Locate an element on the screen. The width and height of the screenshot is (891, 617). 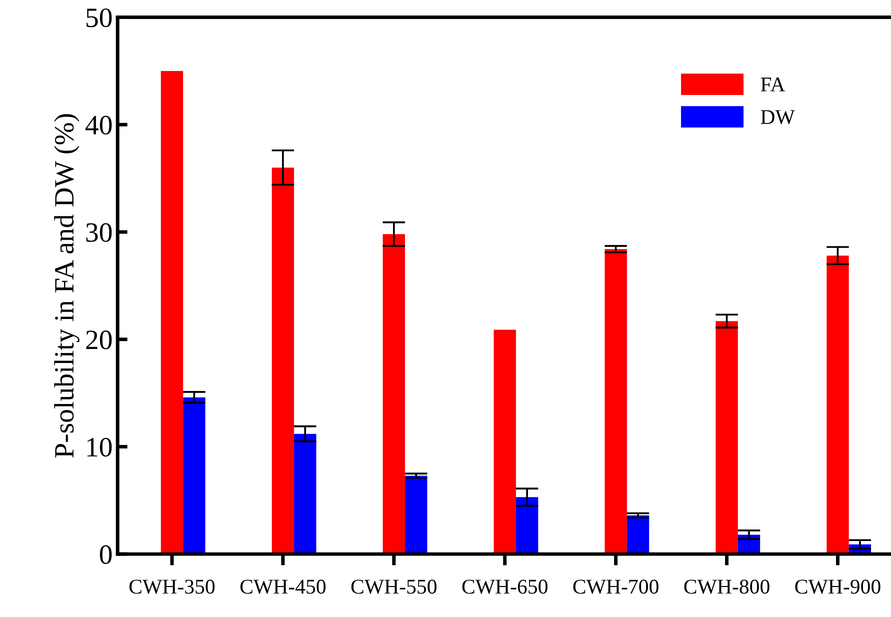
y-tick-label: 50 is located at coordinates (99, 18).